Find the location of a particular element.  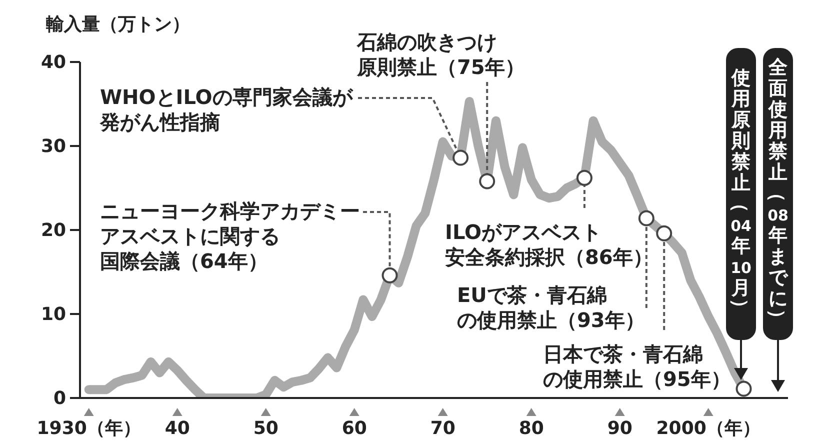

y-tick-label: 20 is located at coordinates (53, 230).